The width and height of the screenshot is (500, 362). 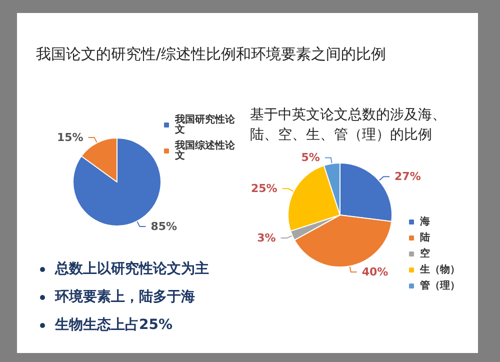 I want to click on data-label: 3%, so click(x=266, y=238).